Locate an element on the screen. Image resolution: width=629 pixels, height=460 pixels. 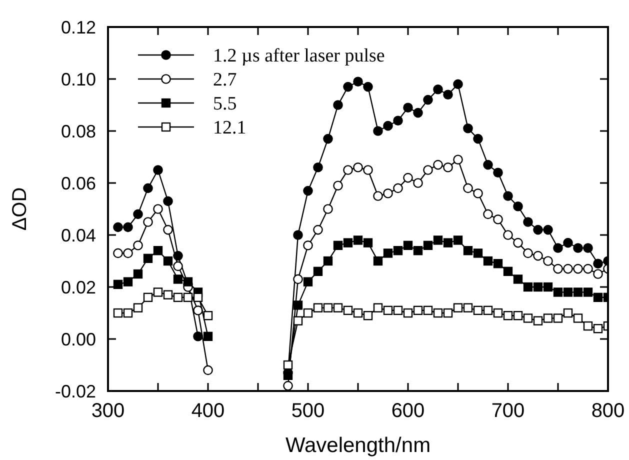
y-tick-label: -0.02 is located at coordinates (75, 391).